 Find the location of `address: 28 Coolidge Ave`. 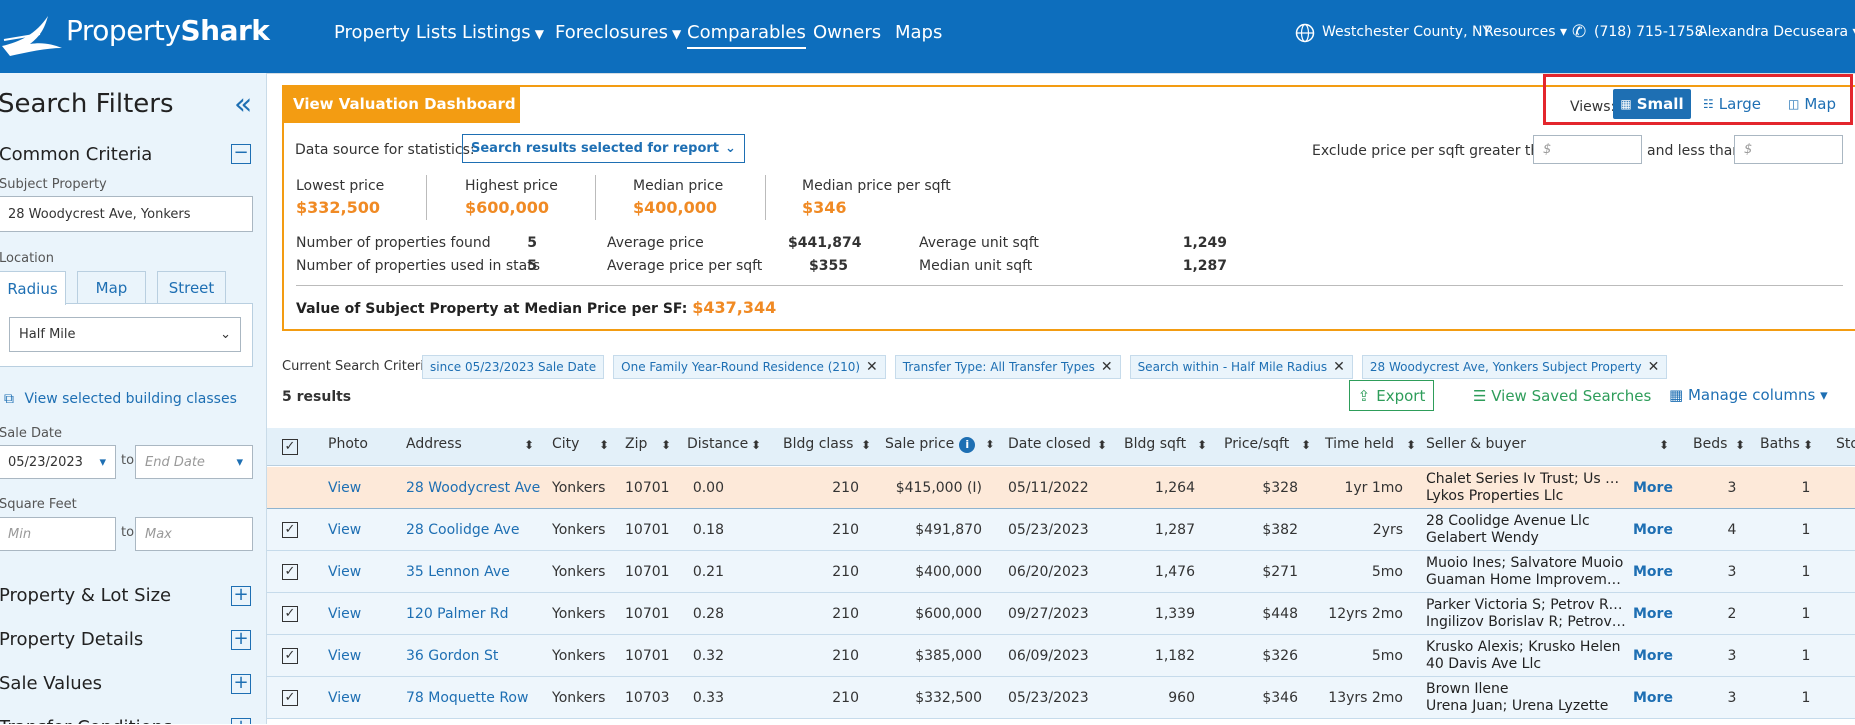

address: 28 Coolidge Ave is located at coordinates (463, 530).